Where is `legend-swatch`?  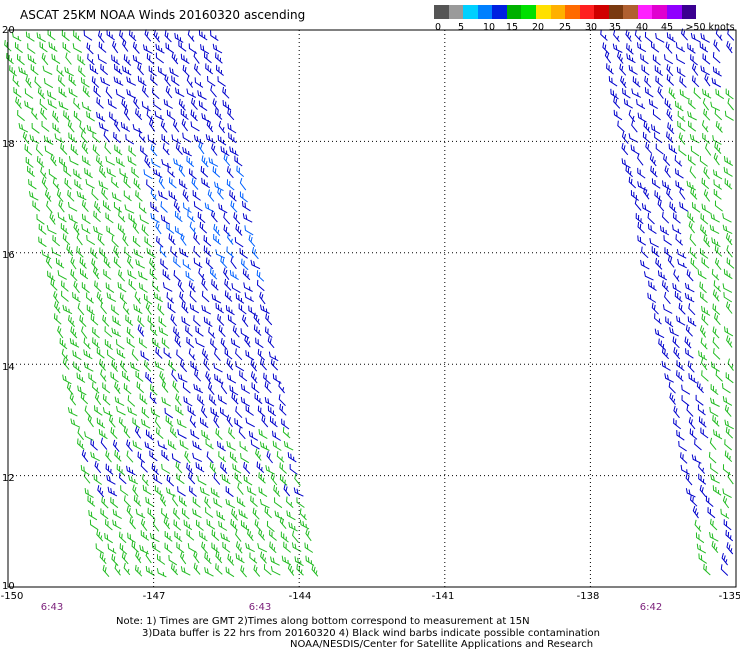 legend-swatch is located at coordinates (630, 12).